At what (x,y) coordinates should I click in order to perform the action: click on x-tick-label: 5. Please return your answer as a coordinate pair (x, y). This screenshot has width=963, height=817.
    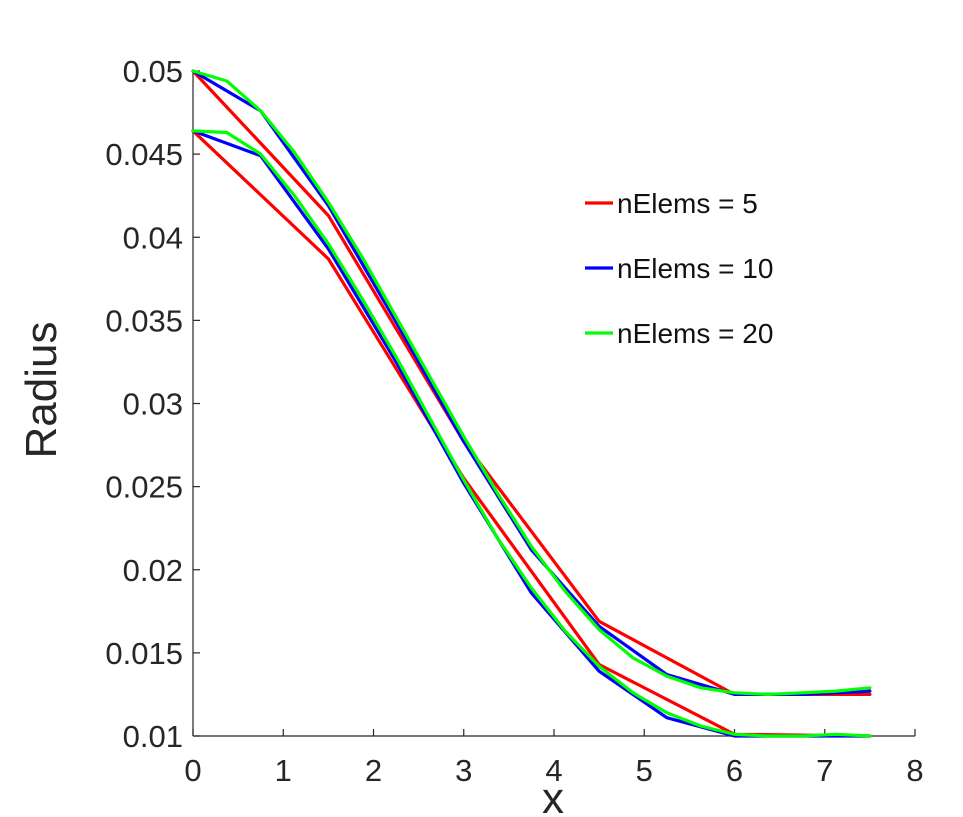
    Looking at the image, I should click on (644, 770).